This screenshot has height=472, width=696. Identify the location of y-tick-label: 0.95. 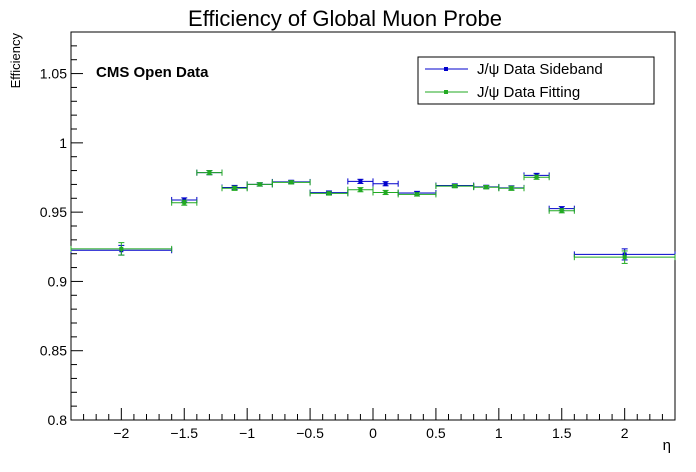
(53, 212).